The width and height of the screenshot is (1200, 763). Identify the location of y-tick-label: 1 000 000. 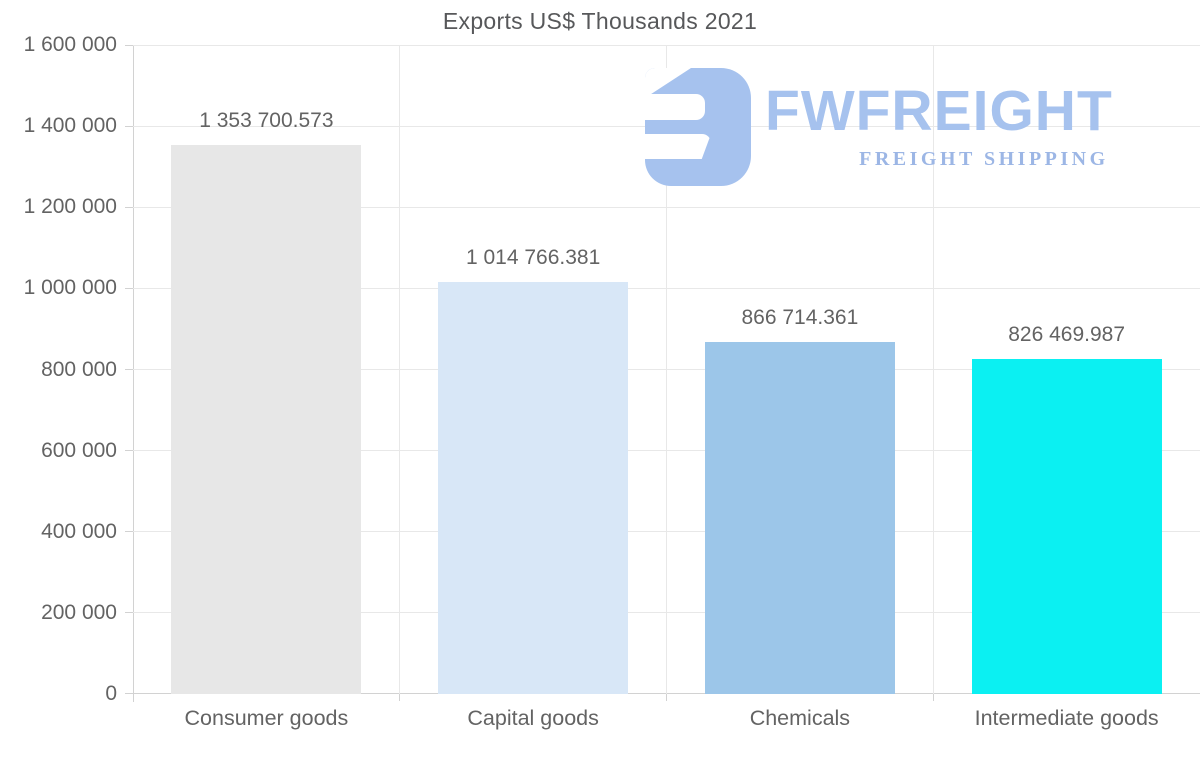
(70, 288).